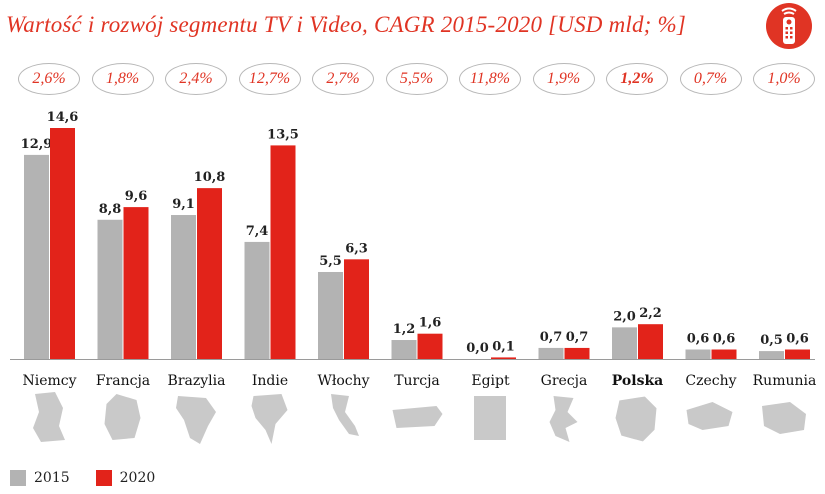  What do you see at coordinates (404, 349) in the screenshot?
I see `bar-2015-turcja` at bounding box center [404, 349].